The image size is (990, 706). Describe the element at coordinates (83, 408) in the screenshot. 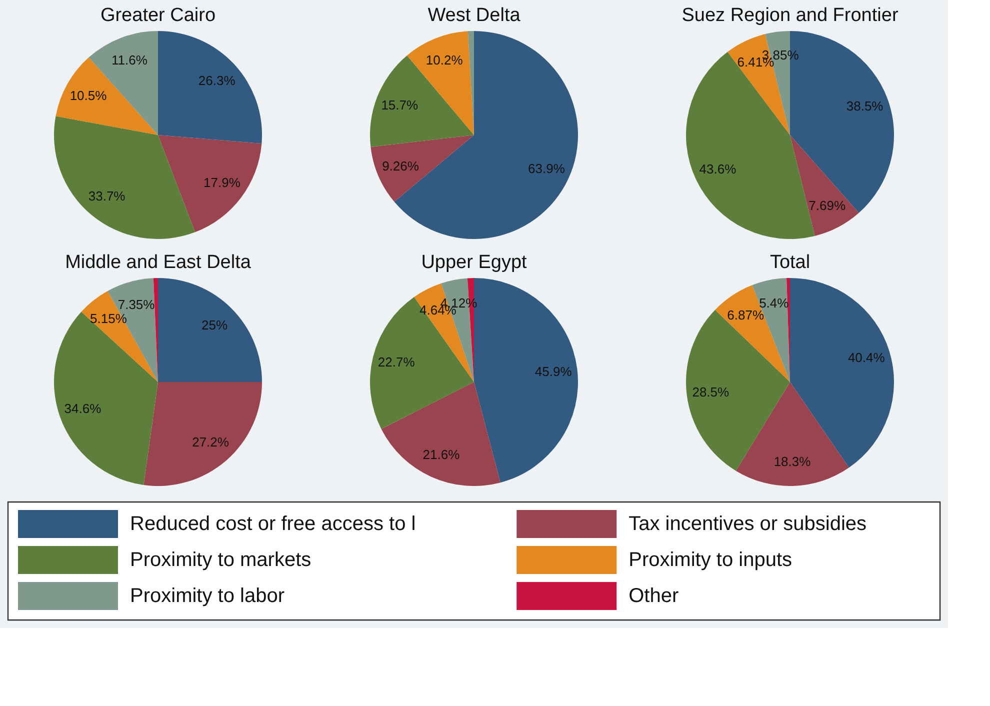

I see `data-label: 34.6%` at that location.